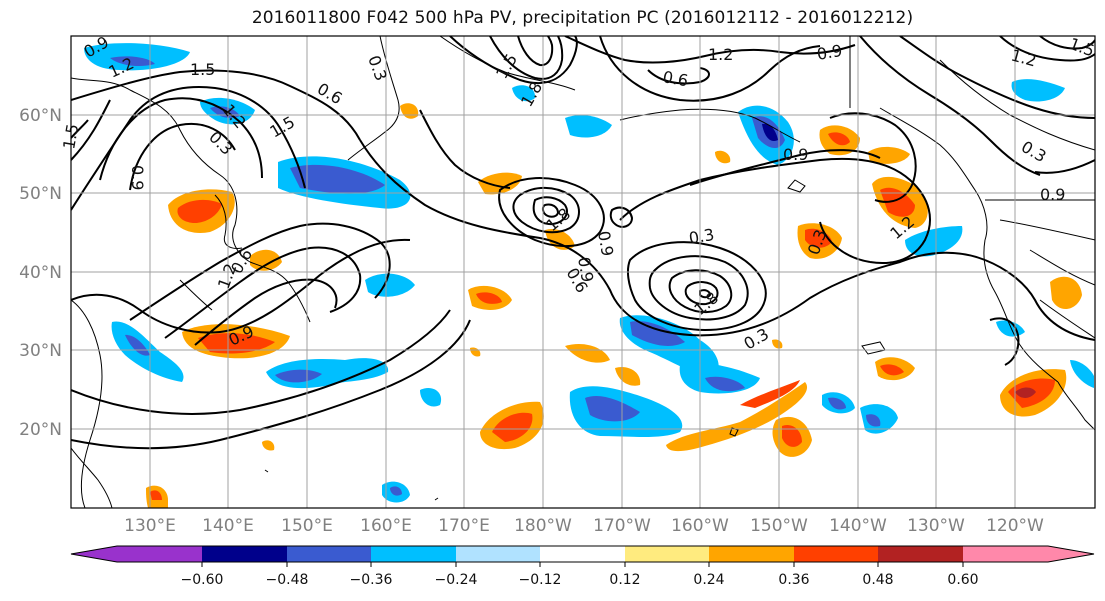  Describe the element at coordinates (40, 430) in the screenshot. I see `lat-tick-label: 20°N` at that location.